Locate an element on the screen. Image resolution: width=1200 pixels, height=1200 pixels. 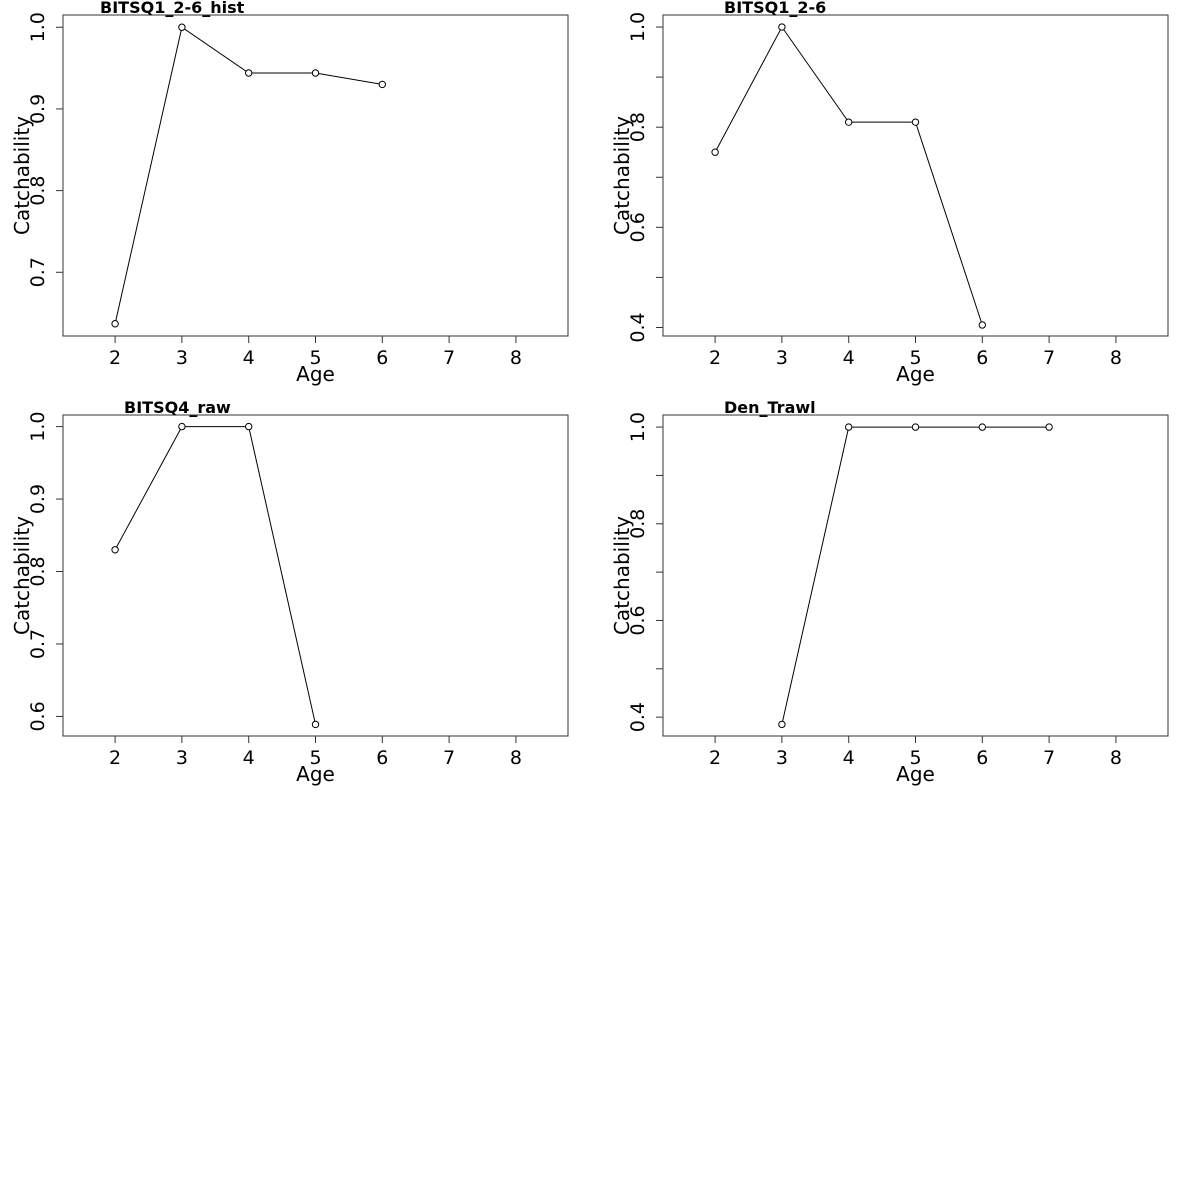
chart-title: BITSQ1_2-6_hist is located at coordinates (172, 8).